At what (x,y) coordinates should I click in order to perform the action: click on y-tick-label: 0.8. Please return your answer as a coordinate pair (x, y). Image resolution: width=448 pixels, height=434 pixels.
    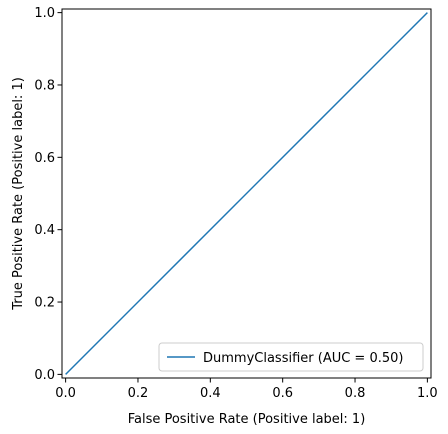
    Looking at the image, I should click on (44, 85).